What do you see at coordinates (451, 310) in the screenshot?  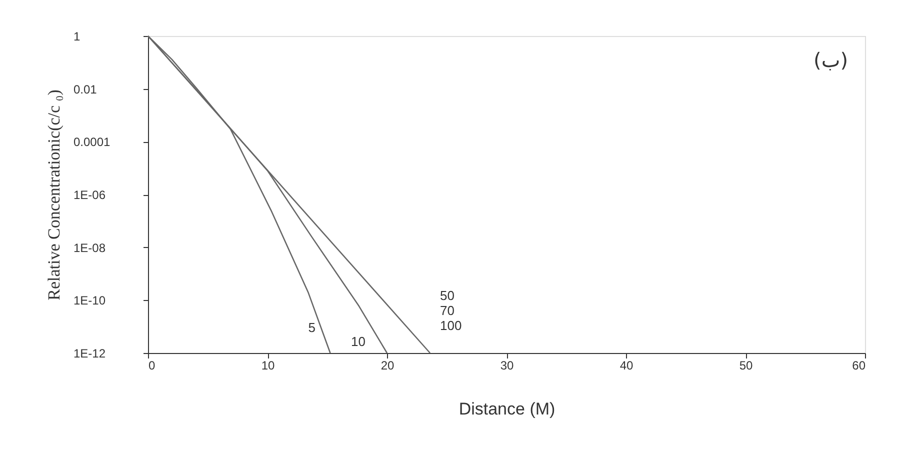 I see `series-label: 50 70 100` at bounding box center [451, 310].